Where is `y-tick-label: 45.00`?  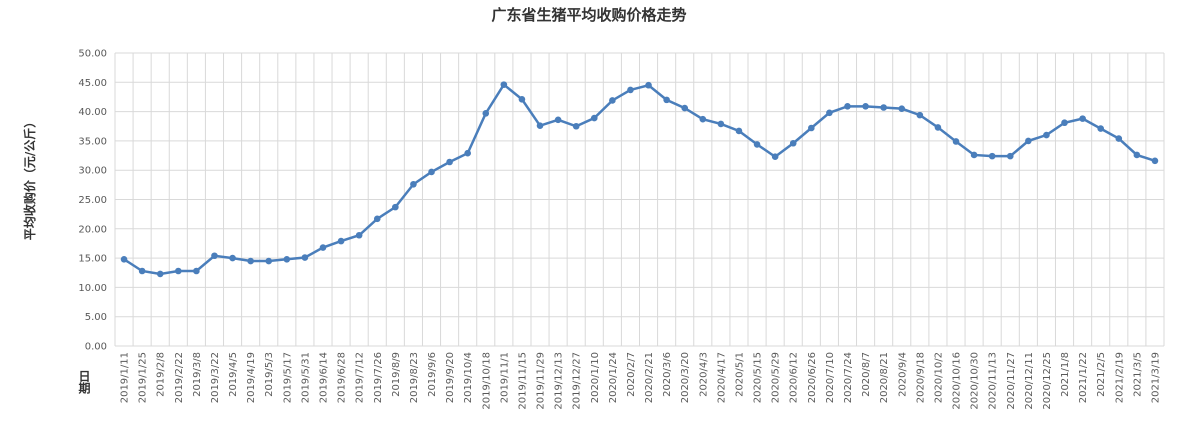 y-tick-label: 45.00 is located at coordinates (92, 83).